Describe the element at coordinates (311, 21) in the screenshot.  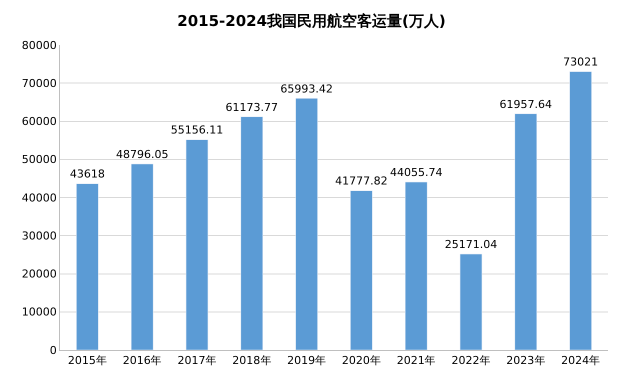
I see `chart-title: 2015-2024我国民用航空客运量(万人)` at that location.